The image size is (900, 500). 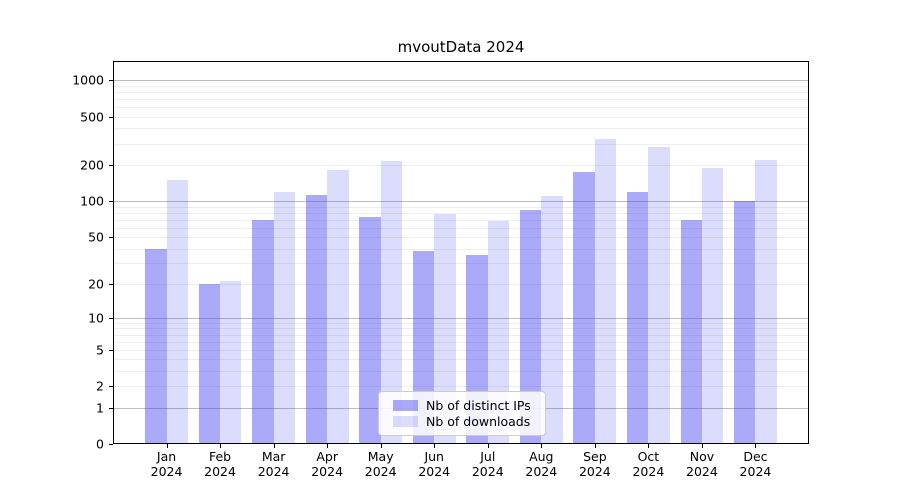 I want to click on x-tick-month: Dec, so click(x=755, y=456).